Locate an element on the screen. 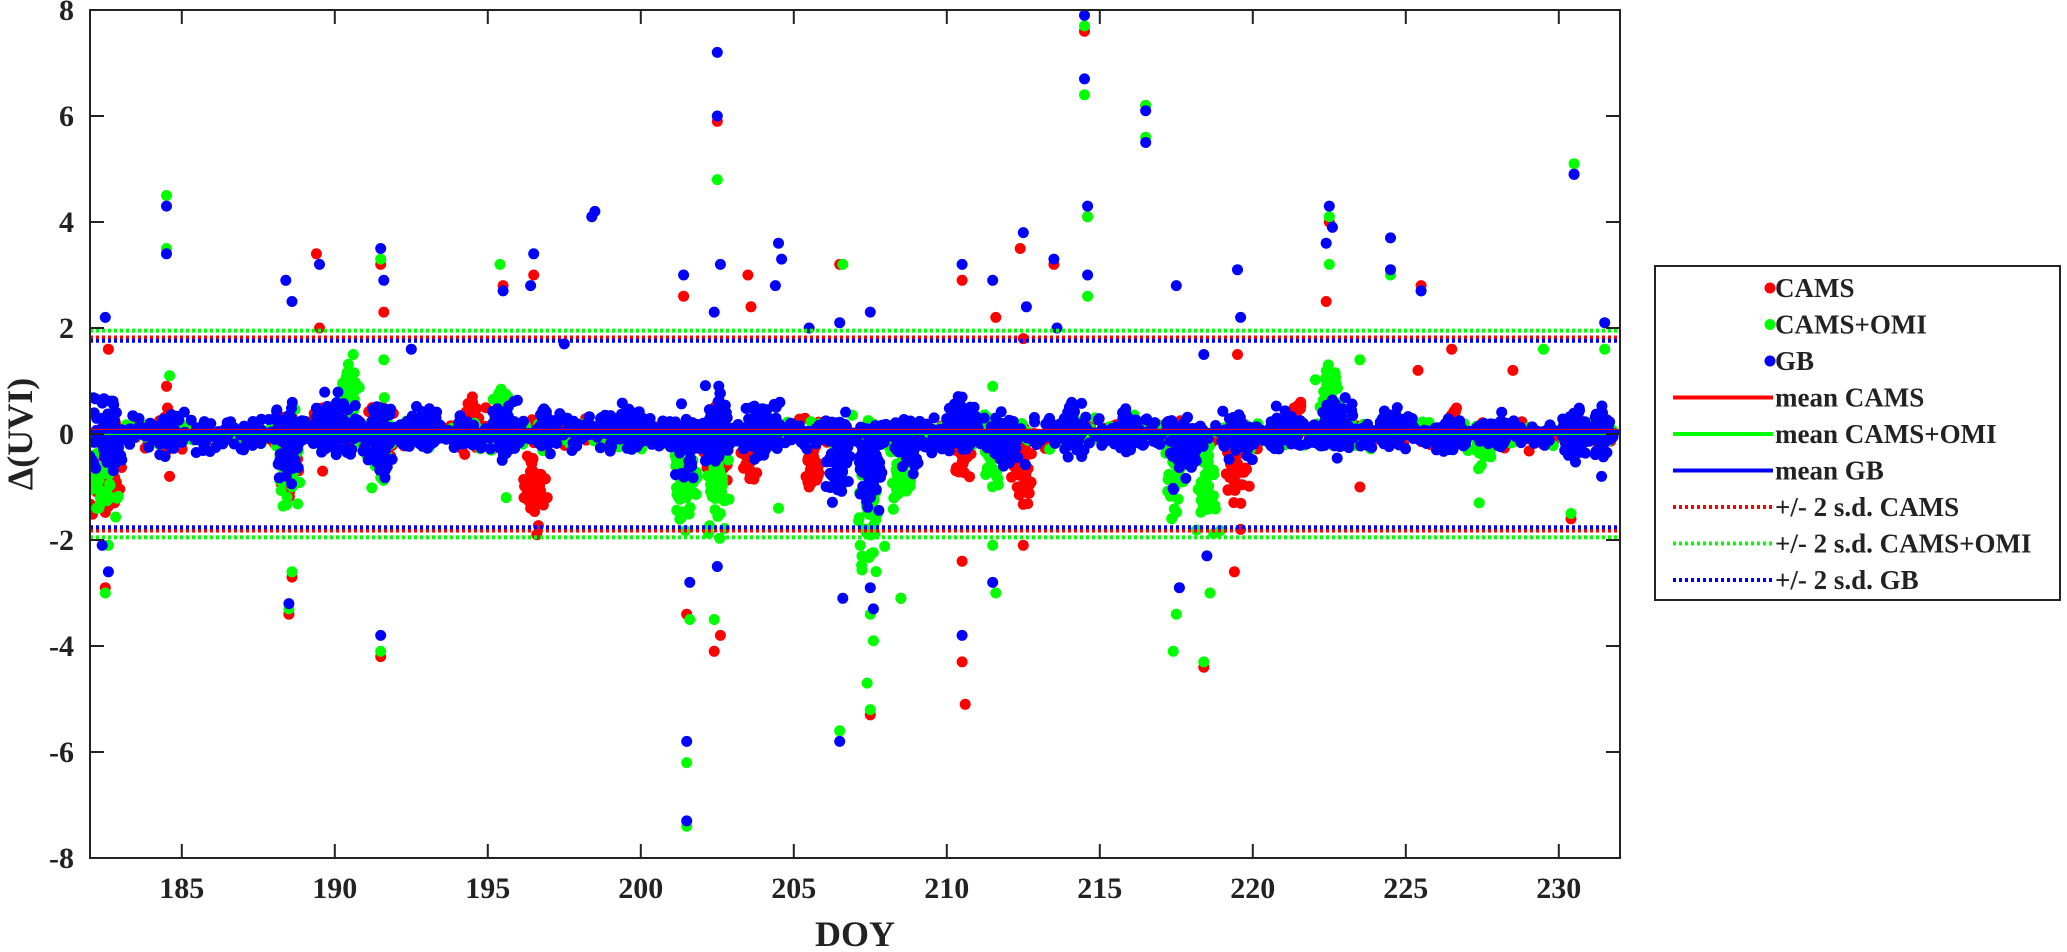  x-tick-label: 225 is located at coordinates (1405, 888).